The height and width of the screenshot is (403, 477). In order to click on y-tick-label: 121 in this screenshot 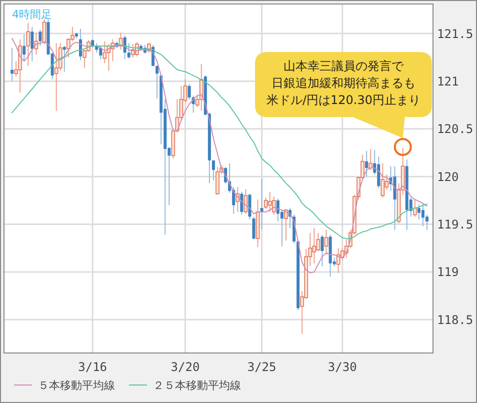, I will do `click(448, 81)`.